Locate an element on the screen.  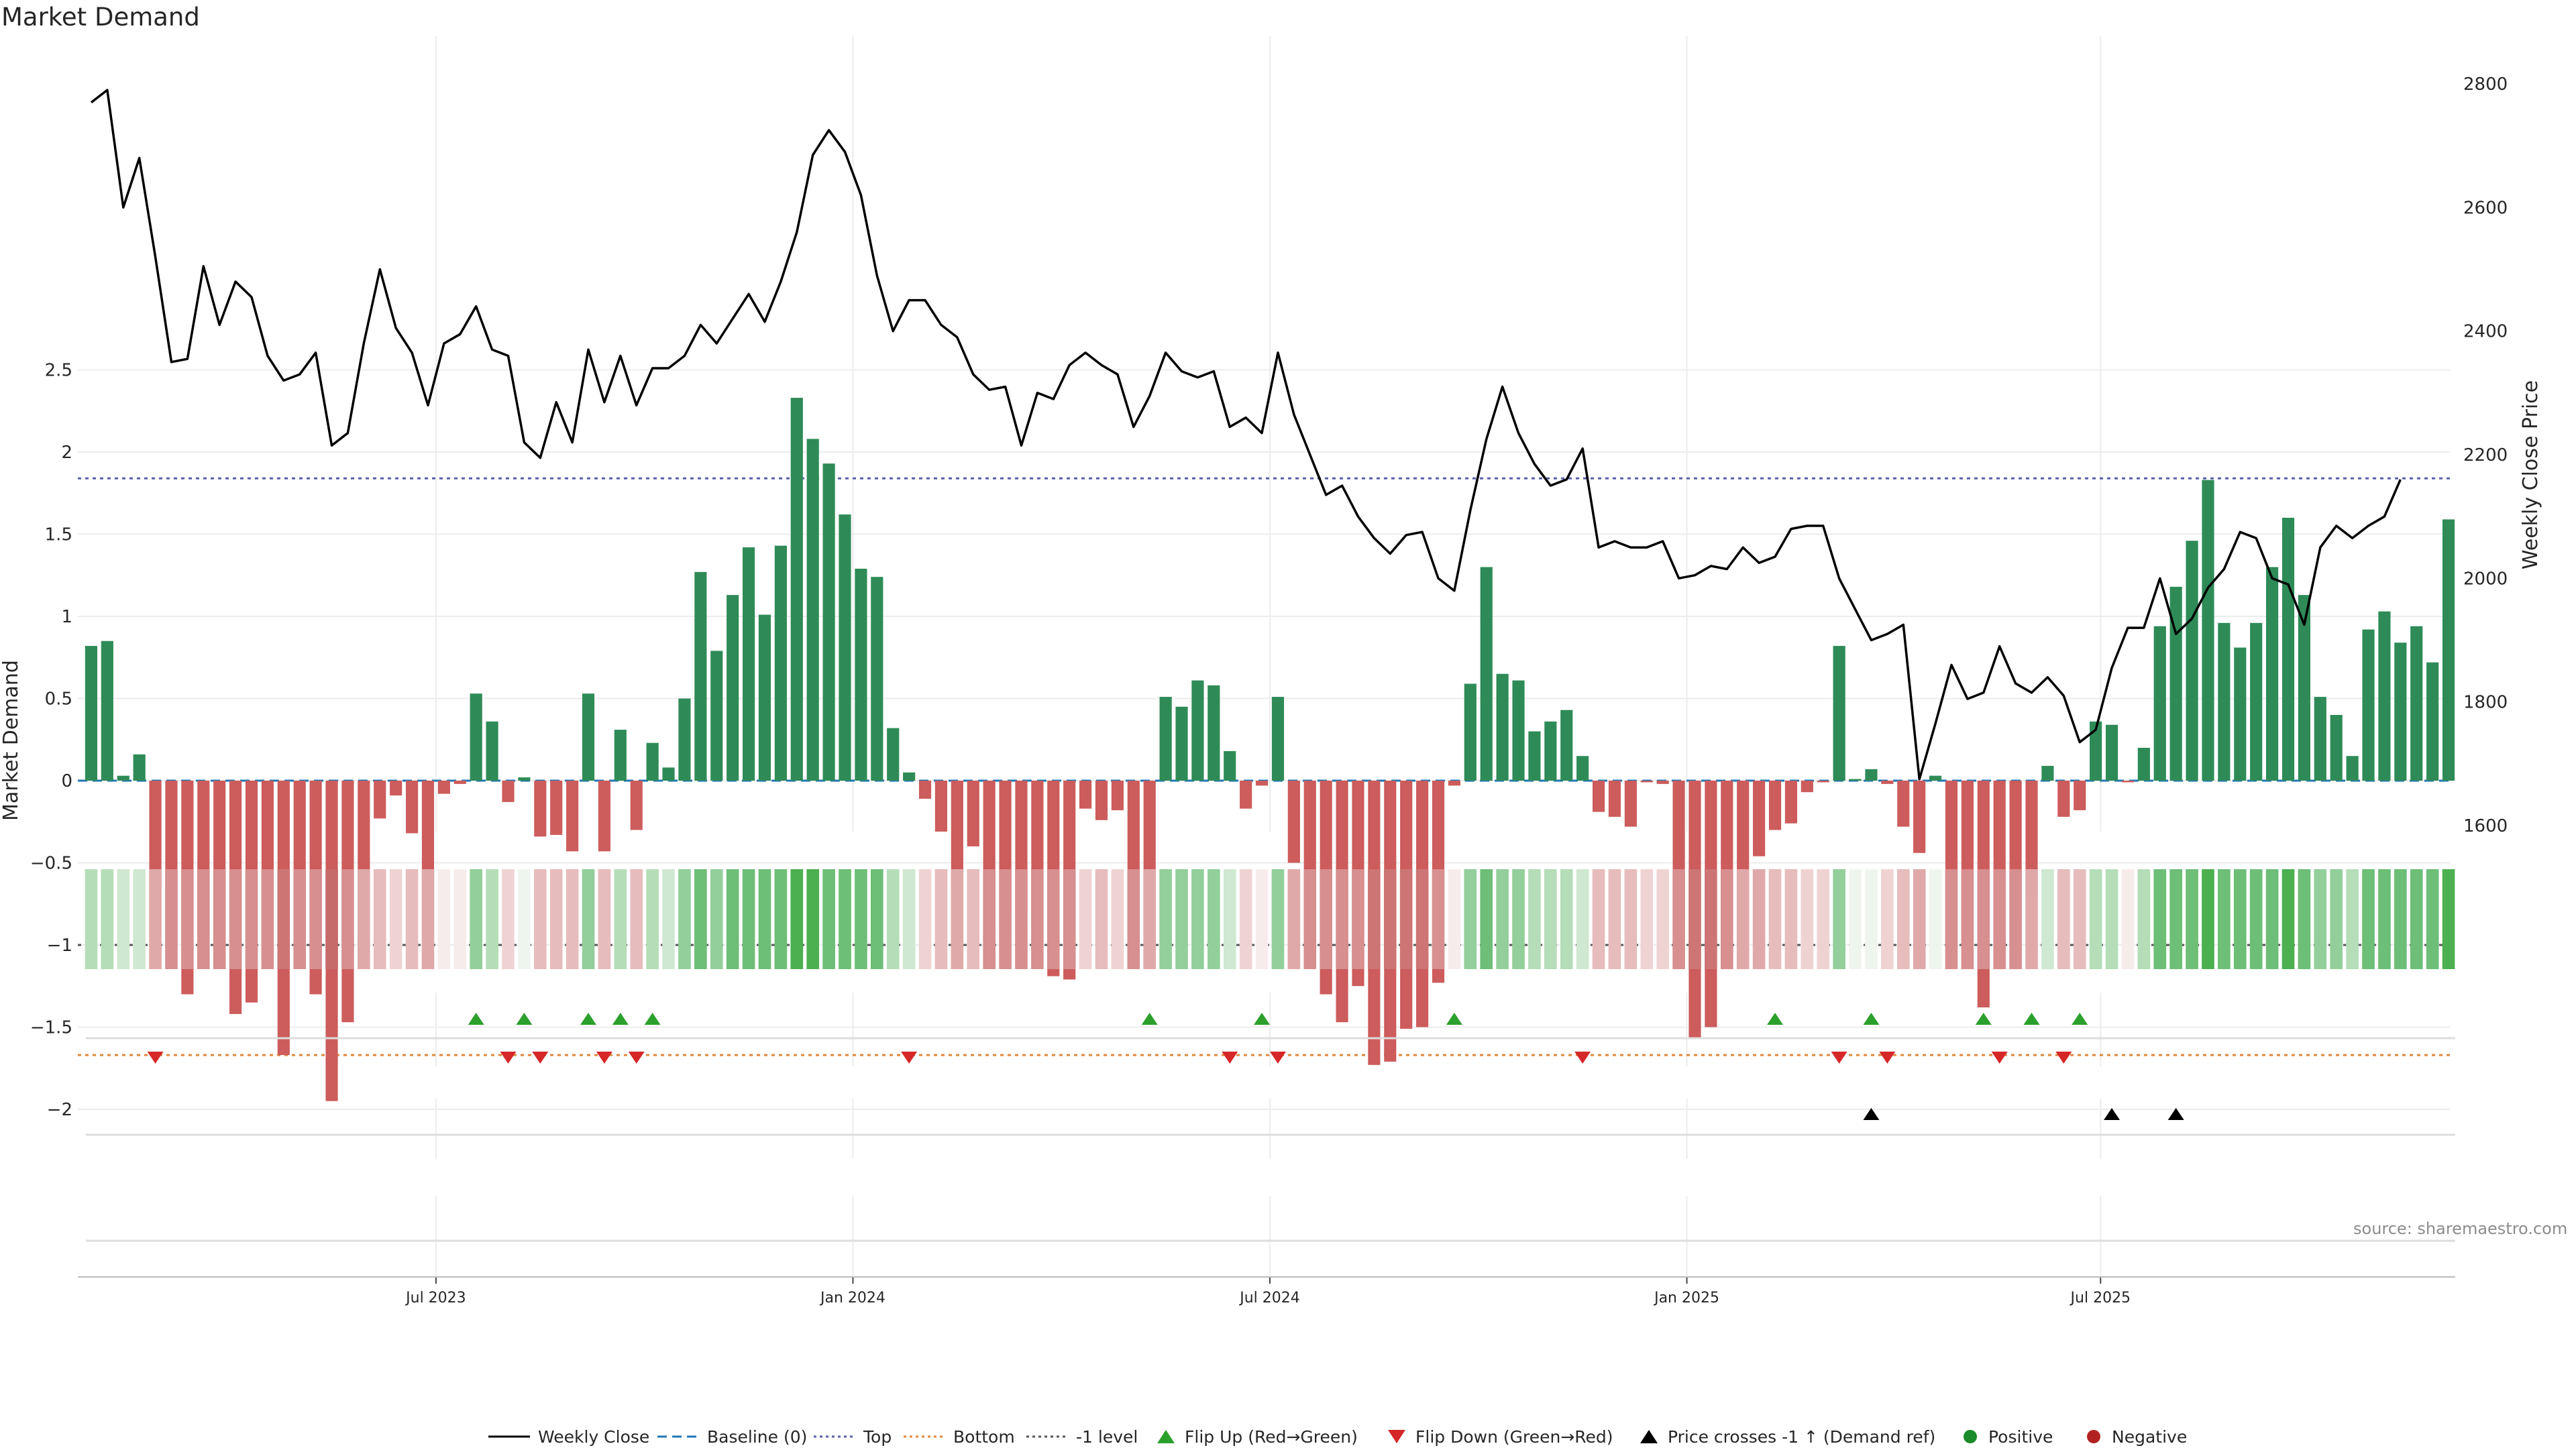
y2-tick-label: 1600 is located at coordinates (2485, 826).